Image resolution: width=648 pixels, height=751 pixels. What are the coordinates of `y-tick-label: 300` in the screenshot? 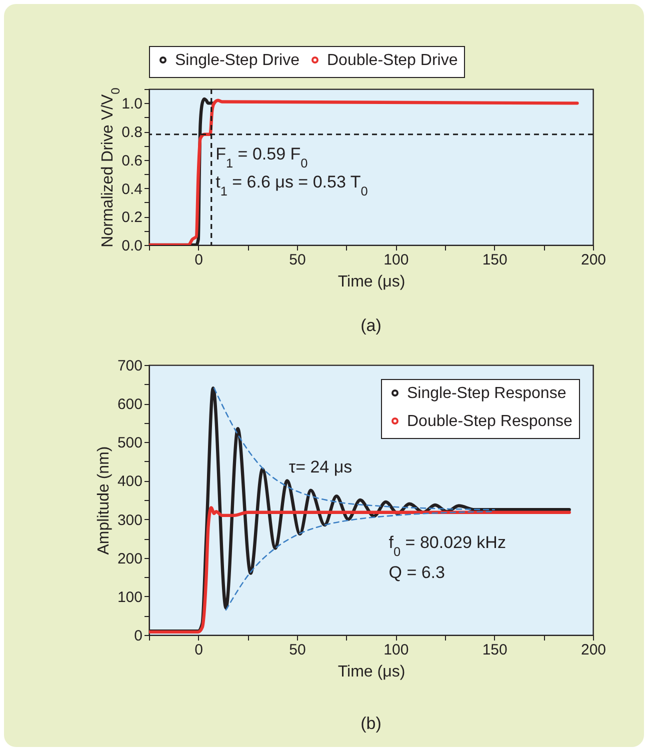 It's located at (129, 520).